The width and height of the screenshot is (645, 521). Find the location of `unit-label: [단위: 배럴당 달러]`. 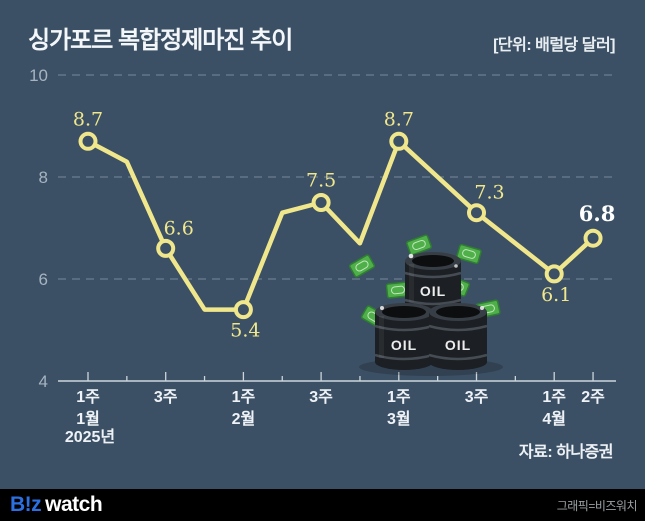

unit-label: [단위: 배럴당 달러] is located at coordinates (554, 45).